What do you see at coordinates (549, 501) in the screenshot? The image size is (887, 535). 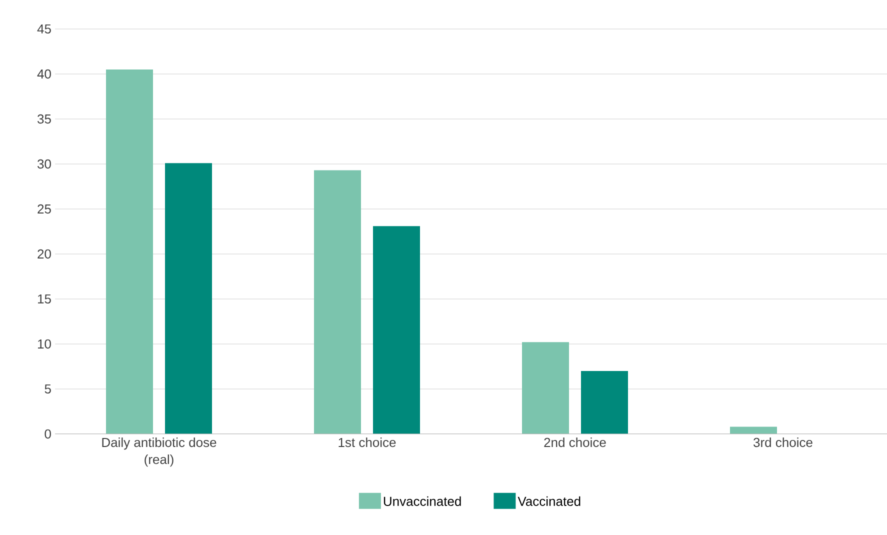 I see `legend-label: Vaccinated` at bounding box center [549, 501].